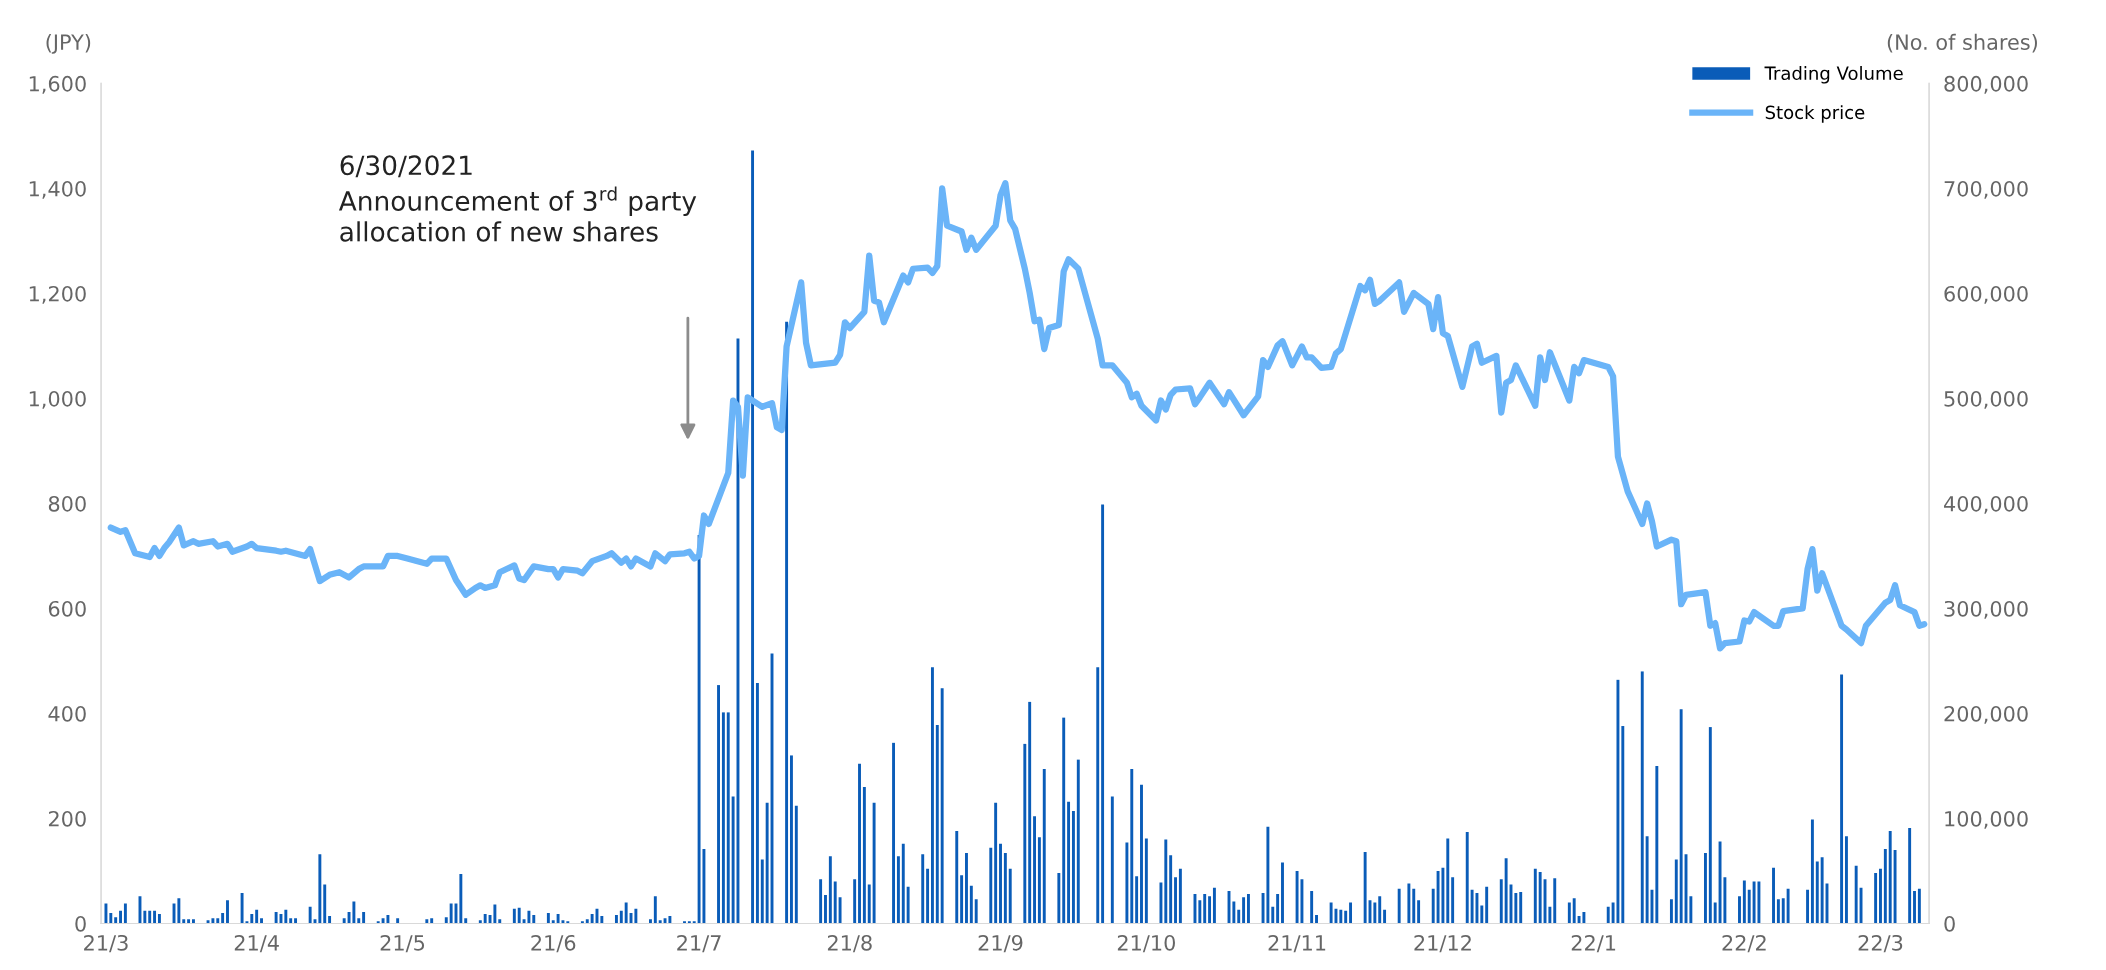 Image resolution: width=2106 pixels, height=970 pixels. Describe the element at coordinates (402, 943) in the screenshot. I see `x-tick-label: 21/5` at that location.